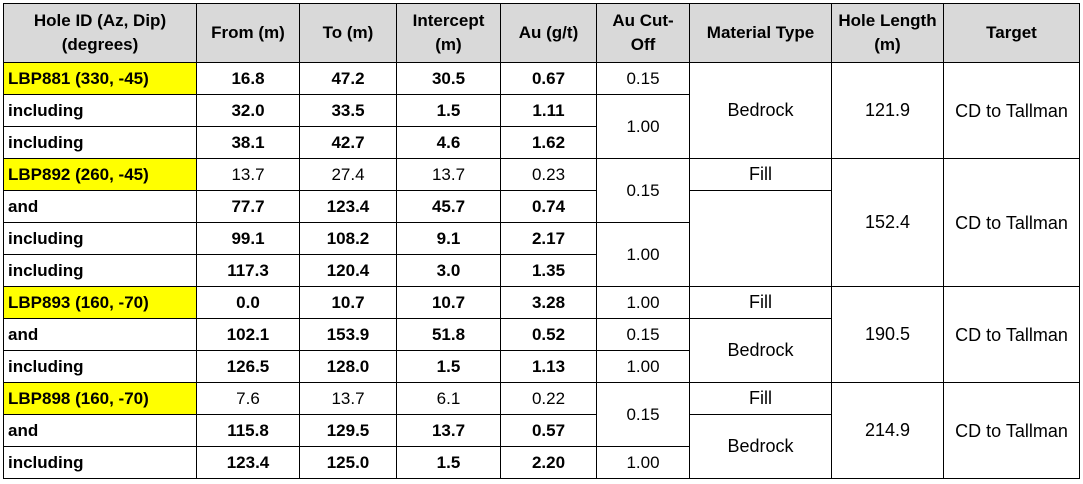  Describe the element at coordinates (248, 462) in the screenshot. I see `from-cell: 123.4` at that location.